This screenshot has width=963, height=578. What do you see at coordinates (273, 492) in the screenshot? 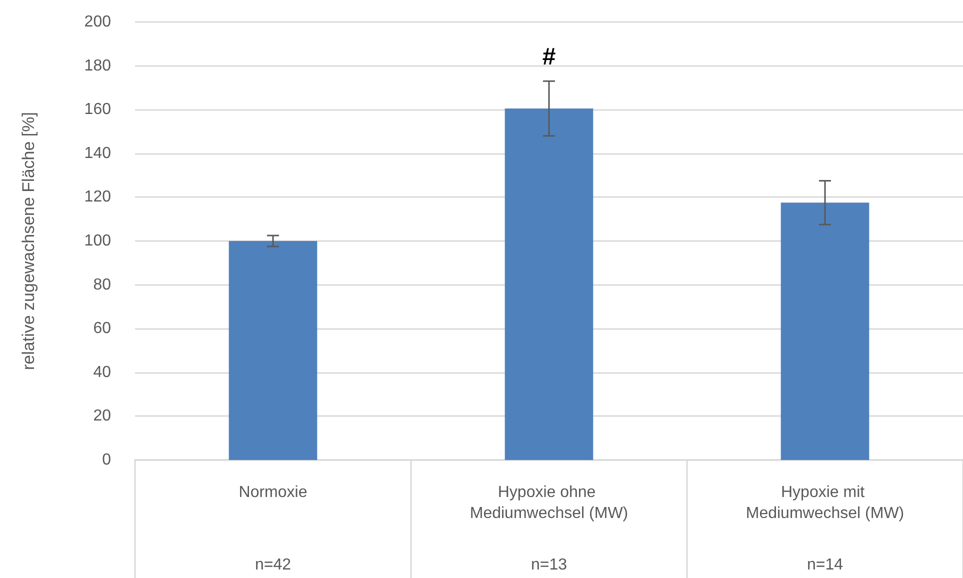
I see `x-tick-label: Normoxie` at bounding box center [273, 492].